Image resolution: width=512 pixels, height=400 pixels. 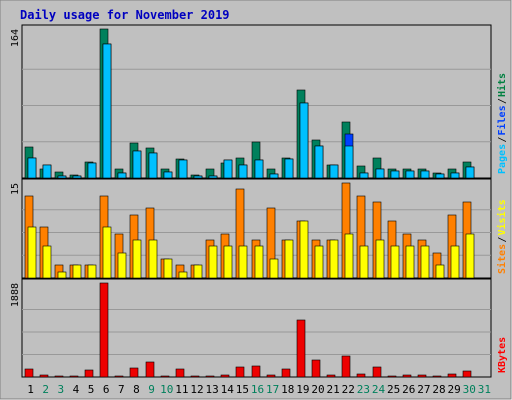 What do you see at coordinates (287, 389) in the screenshot?
I see `day-label-18: 18` at bounding box center [287, 389].